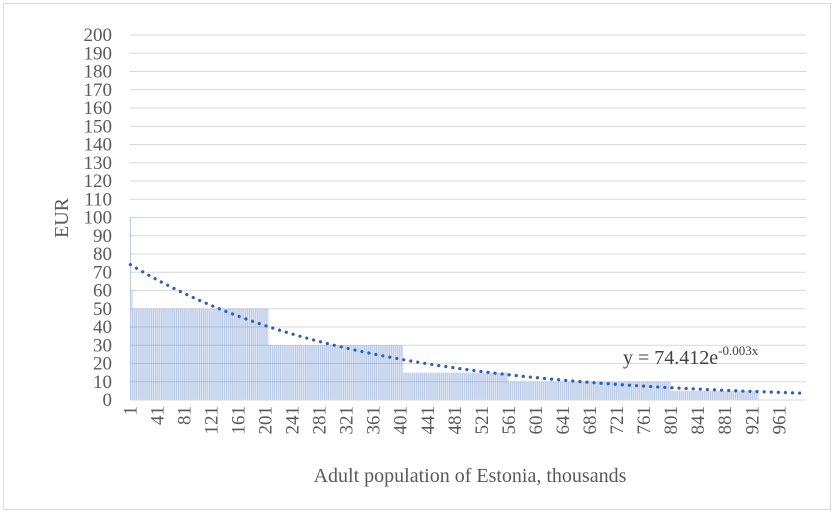 The height and width of the screenshot is (515, 836). Describe the element at coordinates (102, 309) in the screenshot. I see `y-tick-label: 50` at that location.